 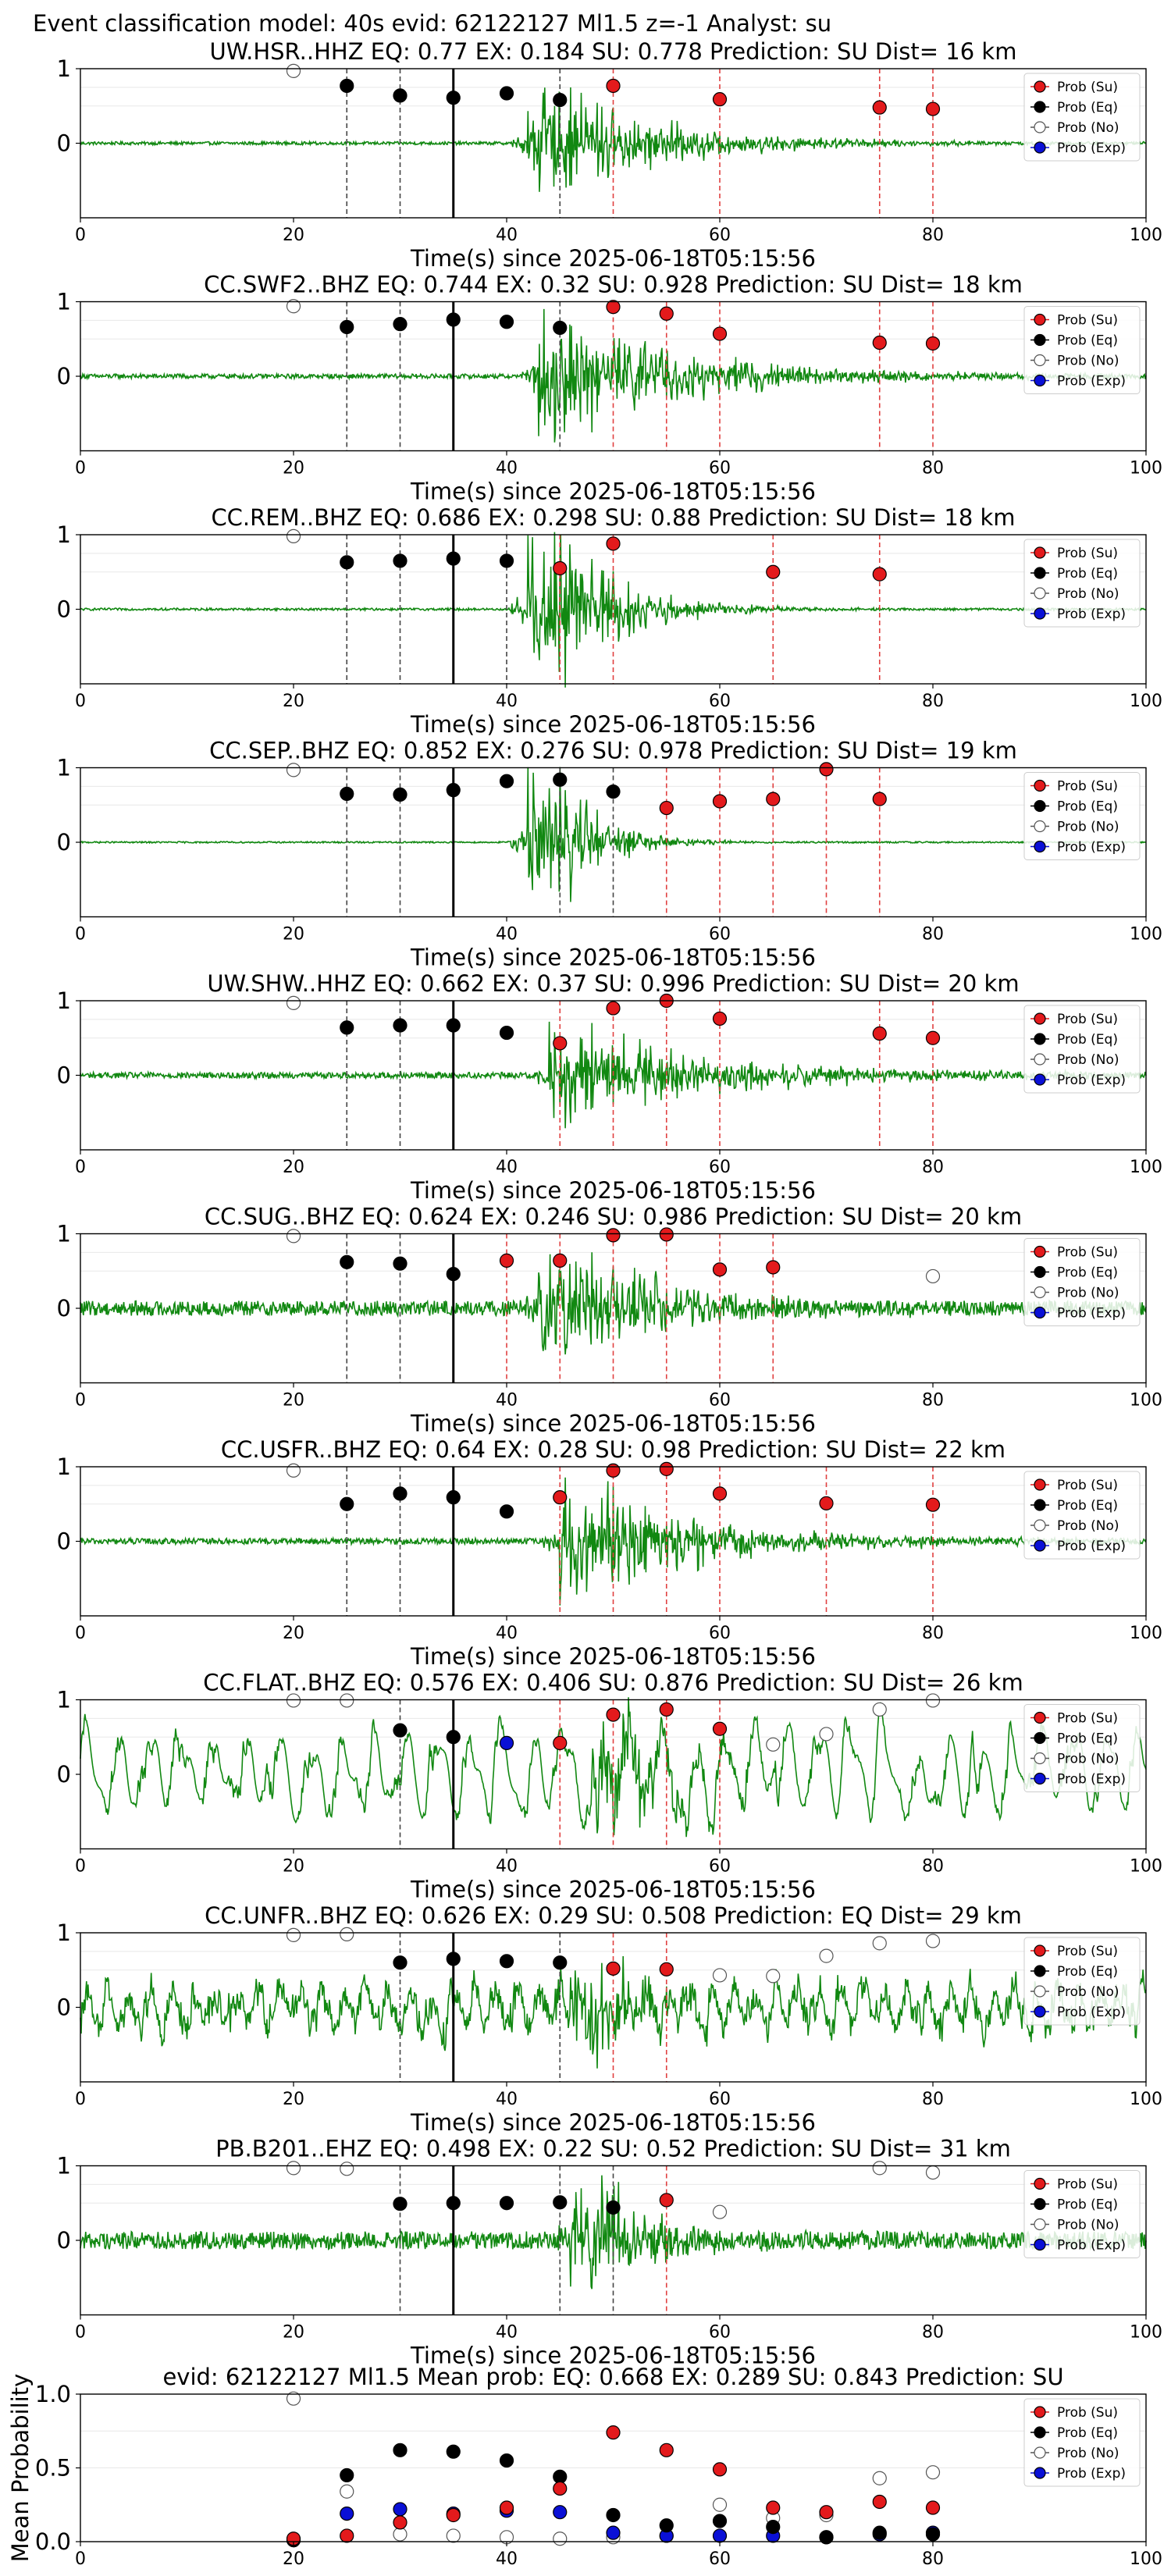 I want to click on y-tick-label: 0.5, so click(x=53, y=2468).